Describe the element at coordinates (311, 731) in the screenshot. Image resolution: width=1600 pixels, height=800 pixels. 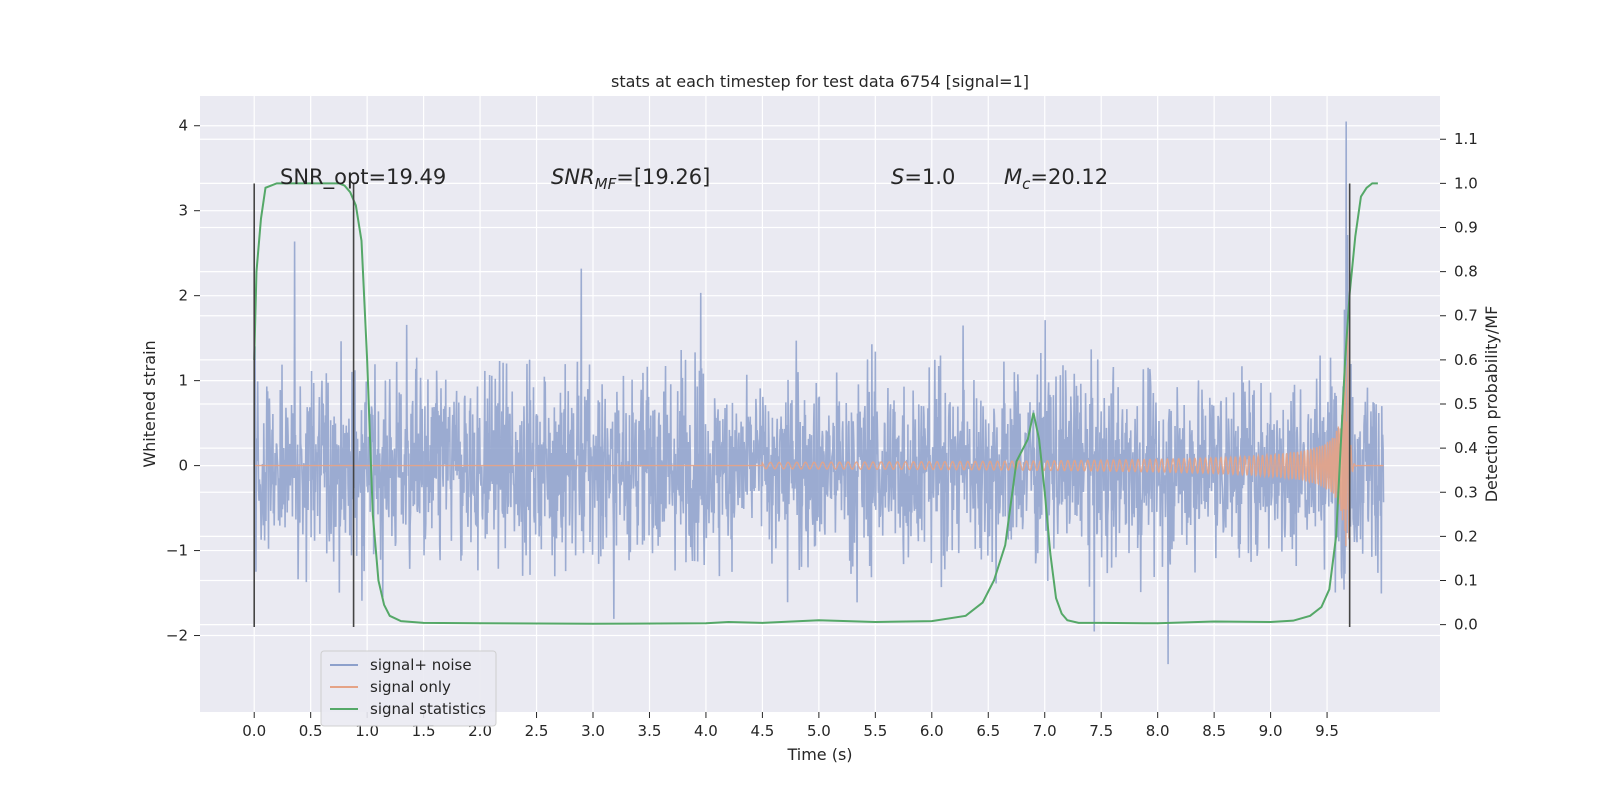
I see `x-tick-label: 0.5` at that location.